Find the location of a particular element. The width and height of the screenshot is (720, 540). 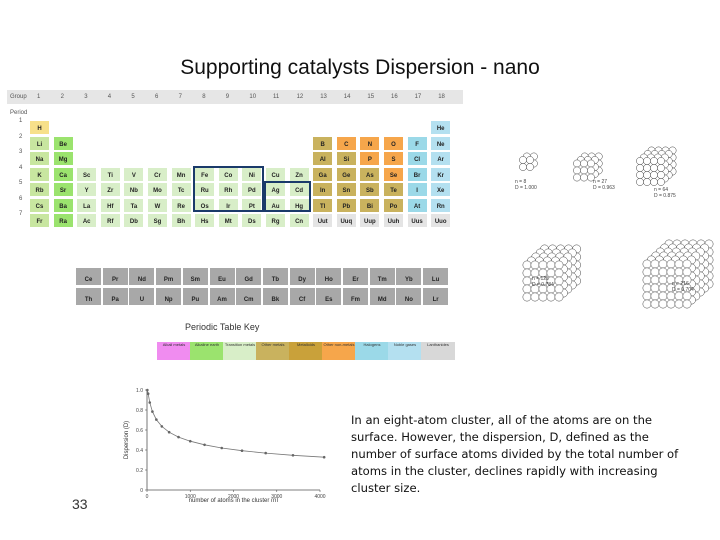

element-cell: Dy is located at coordinates (302, 276).